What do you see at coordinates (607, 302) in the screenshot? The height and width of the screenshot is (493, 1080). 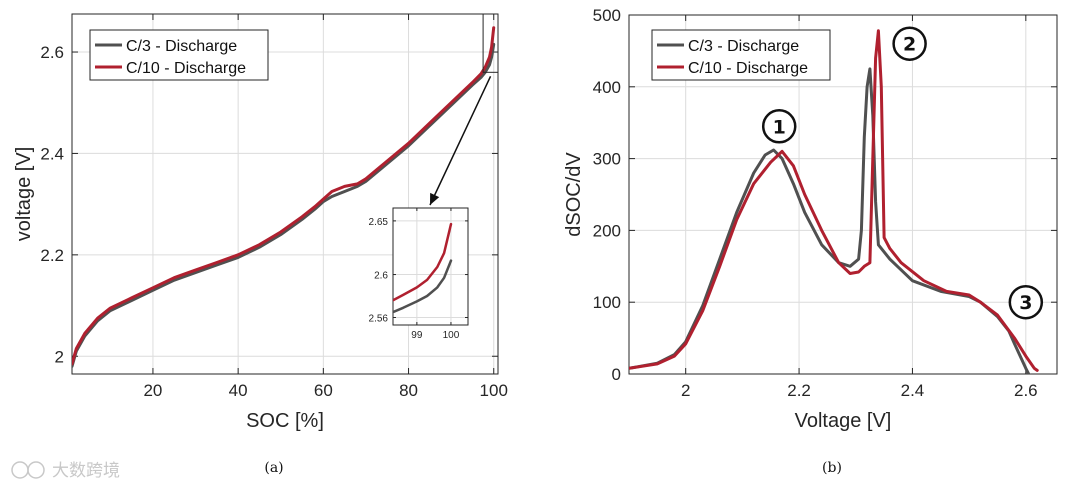 I see `chart-b-y-tick-label: 100` at bounding box center [607, 302].